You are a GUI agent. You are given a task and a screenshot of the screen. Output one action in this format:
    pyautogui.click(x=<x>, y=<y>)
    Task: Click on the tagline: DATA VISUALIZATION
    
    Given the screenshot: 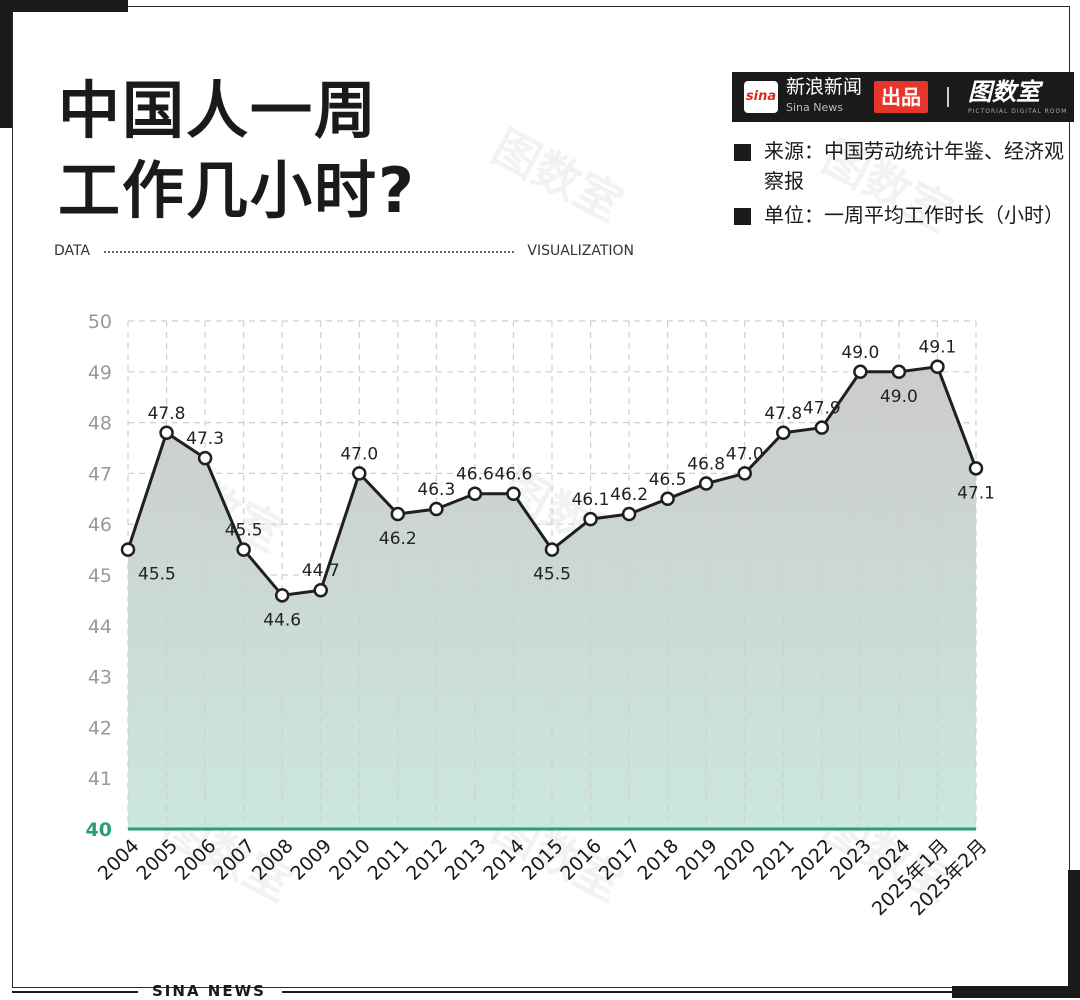 What is the action you would take?
    pyautogui.click(x=344, y=252)
    